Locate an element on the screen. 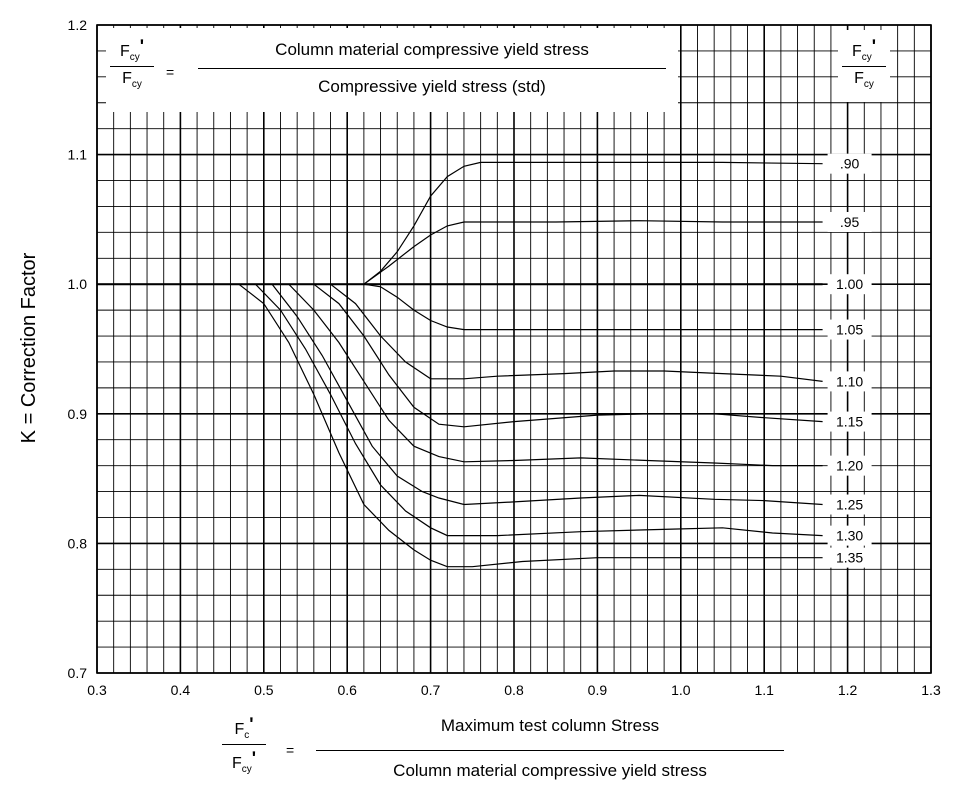 The width and height of the screenshot is (962, 792). series-line-p90 is located at coordinates (460, 223).